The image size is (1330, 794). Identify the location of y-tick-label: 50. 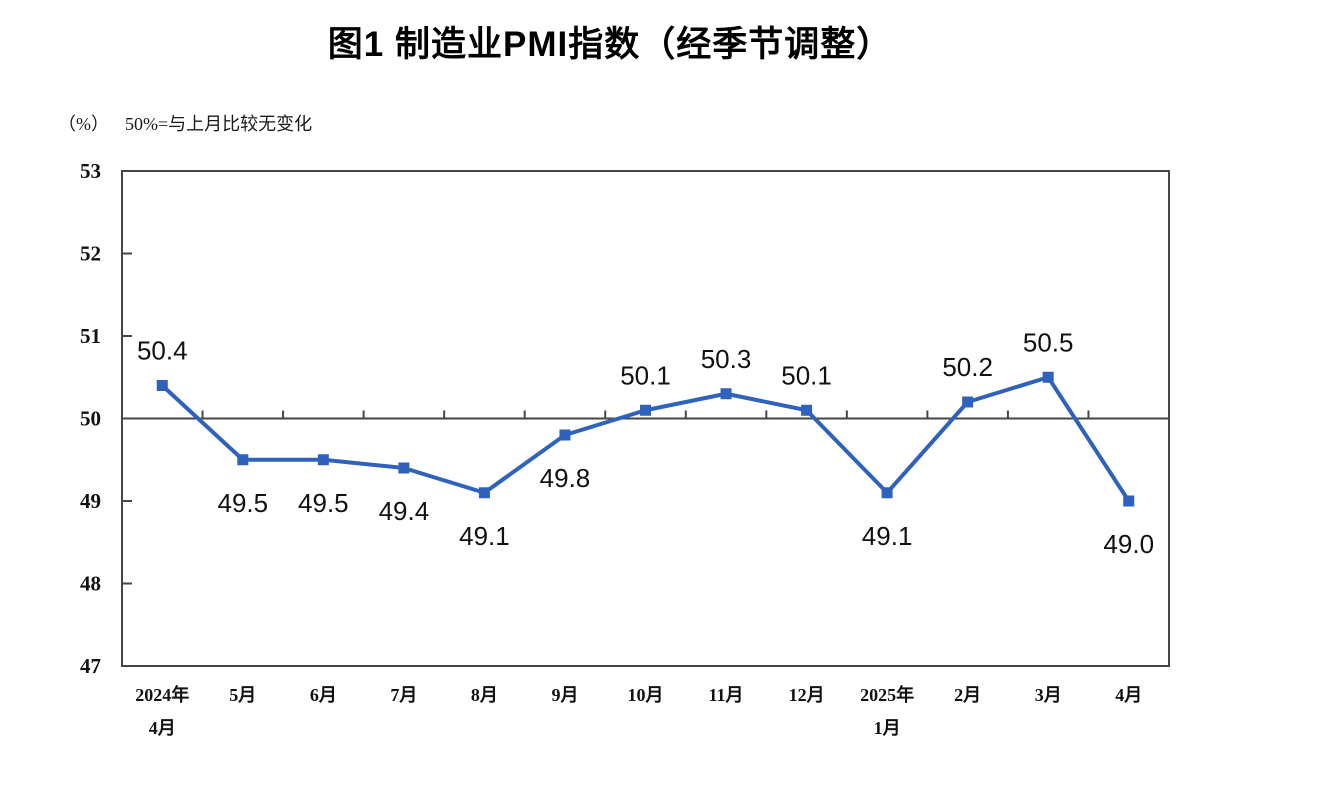
(90, 419).